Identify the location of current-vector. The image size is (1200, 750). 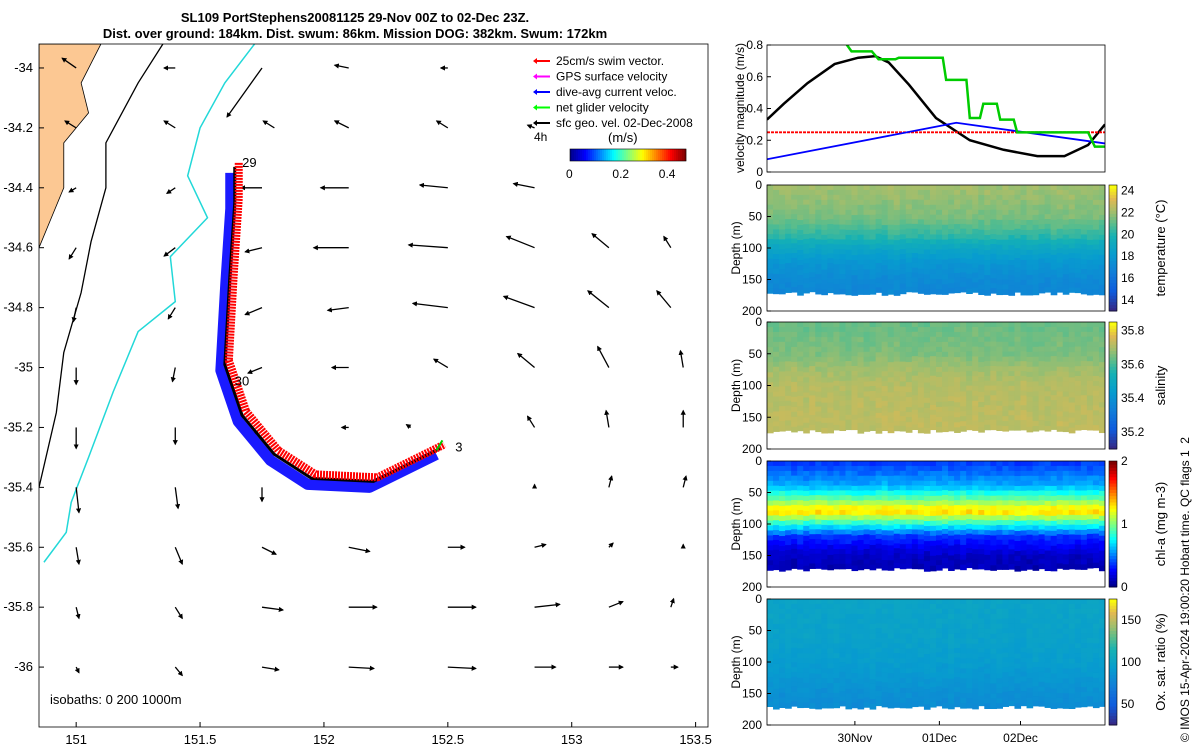
(408, 427).